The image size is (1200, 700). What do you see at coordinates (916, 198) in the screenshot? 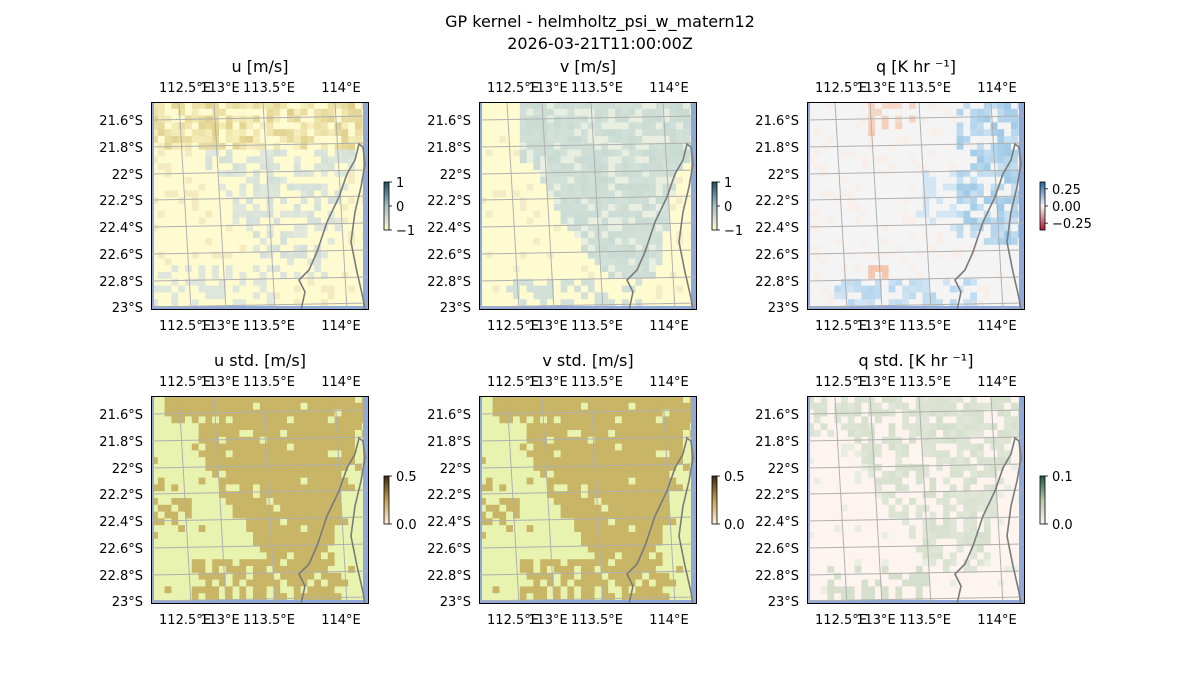
I see `lat-gridline` at bounding box center [916, 198].